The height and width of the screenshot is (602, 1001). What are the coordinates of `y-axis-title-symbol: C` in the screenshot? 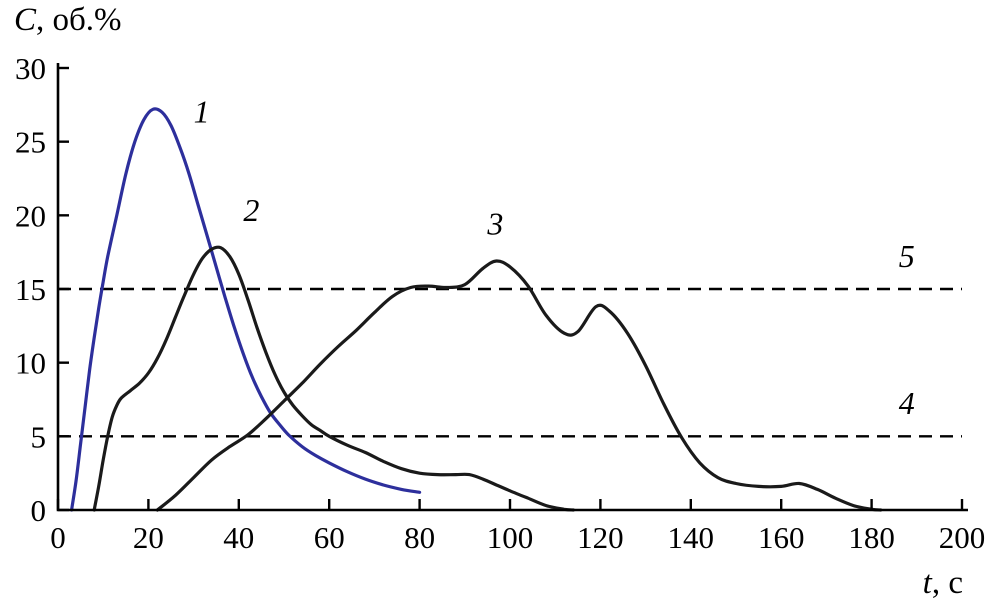 It's located at (25, 20).